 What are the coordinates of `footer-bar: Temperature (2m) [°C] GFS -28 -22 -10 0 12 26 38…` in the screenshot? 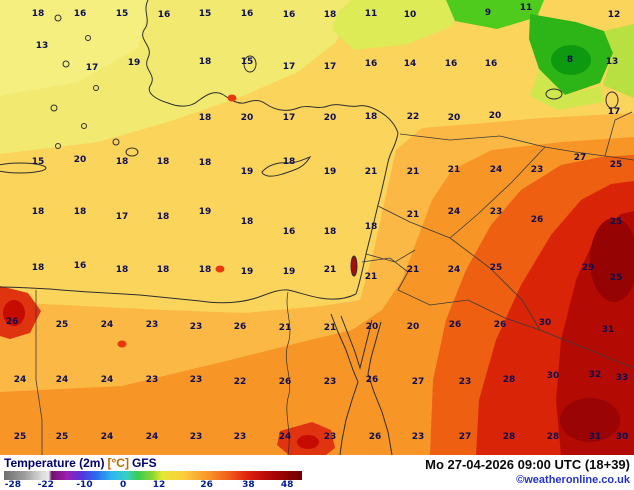 It's located at (317, 472).